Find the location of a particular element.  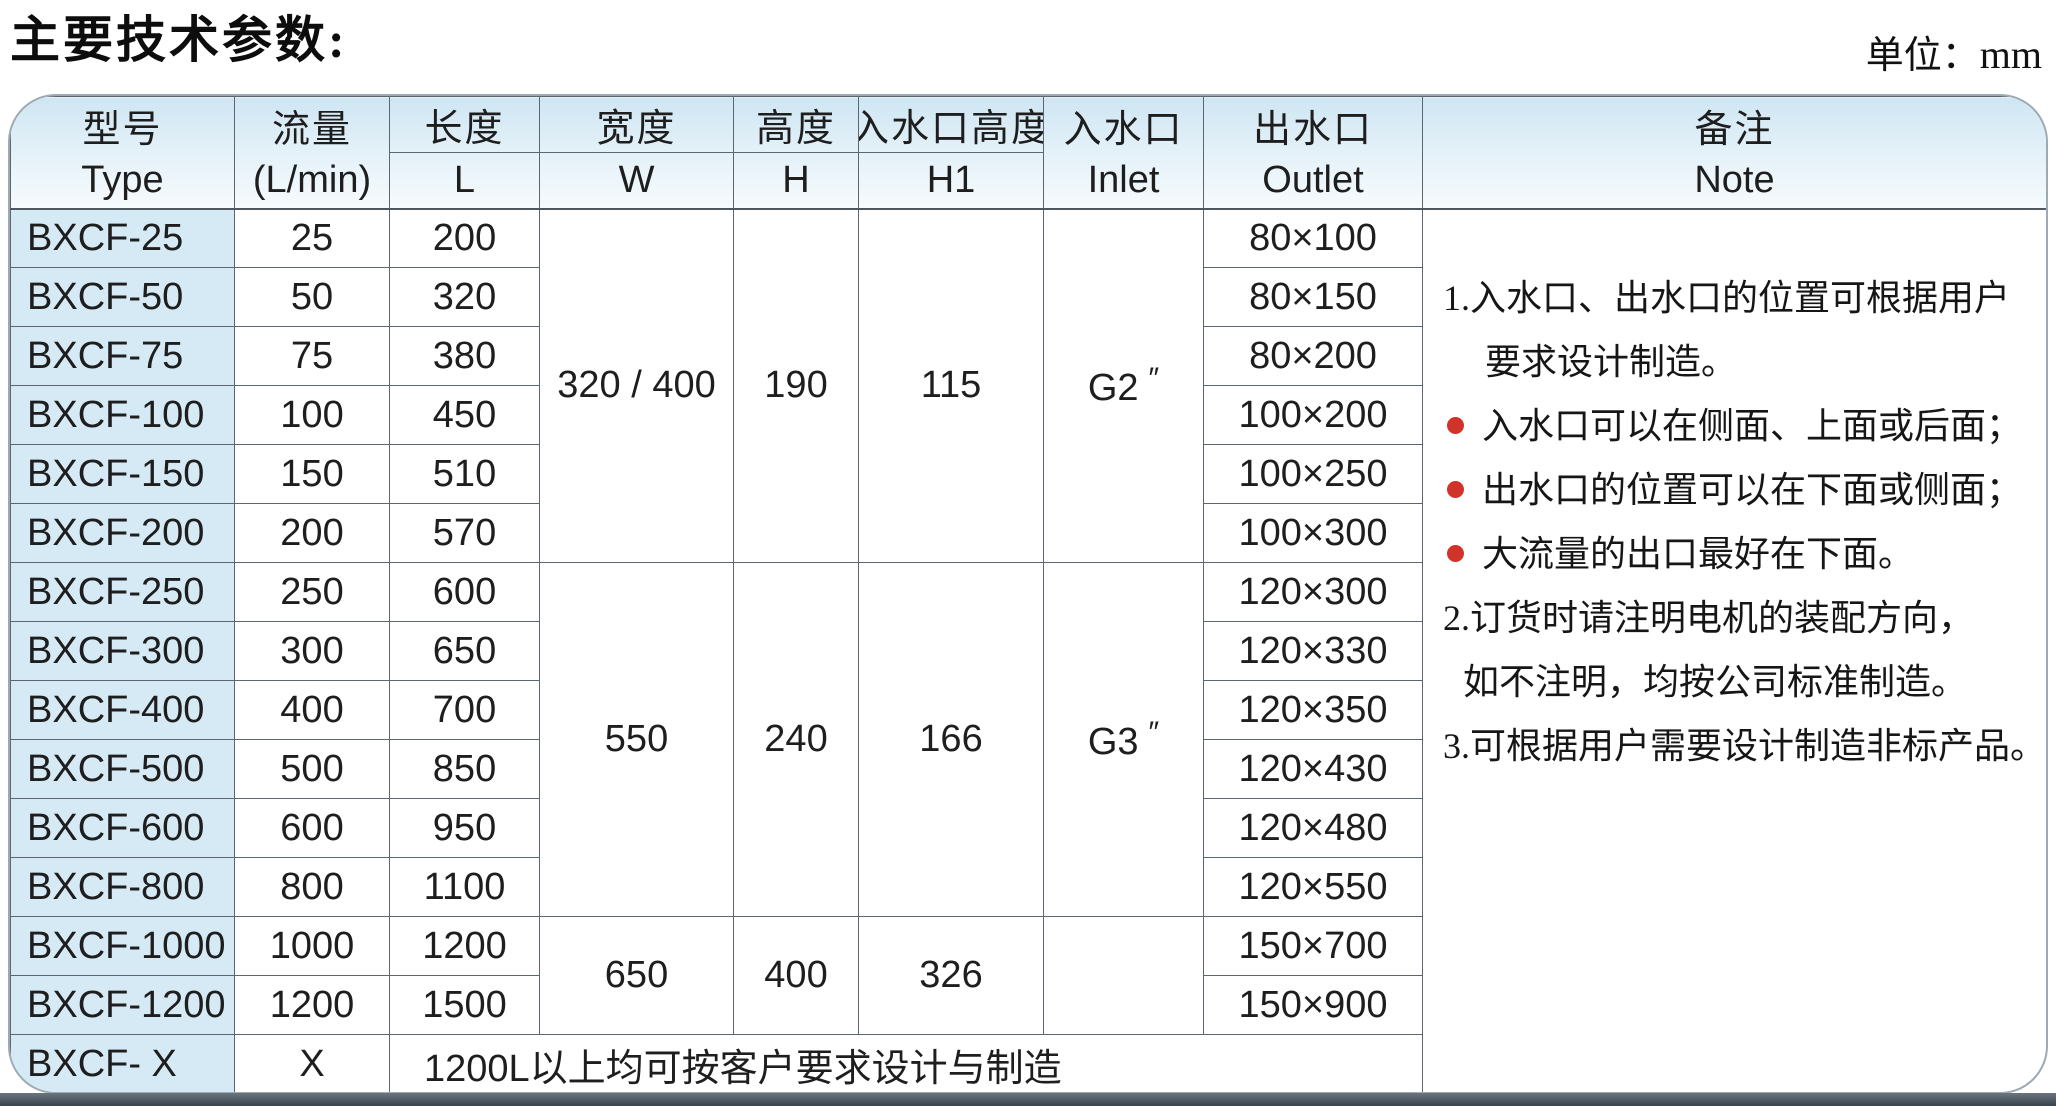

flow-cell: 150 is located at coordinates (312, 474).